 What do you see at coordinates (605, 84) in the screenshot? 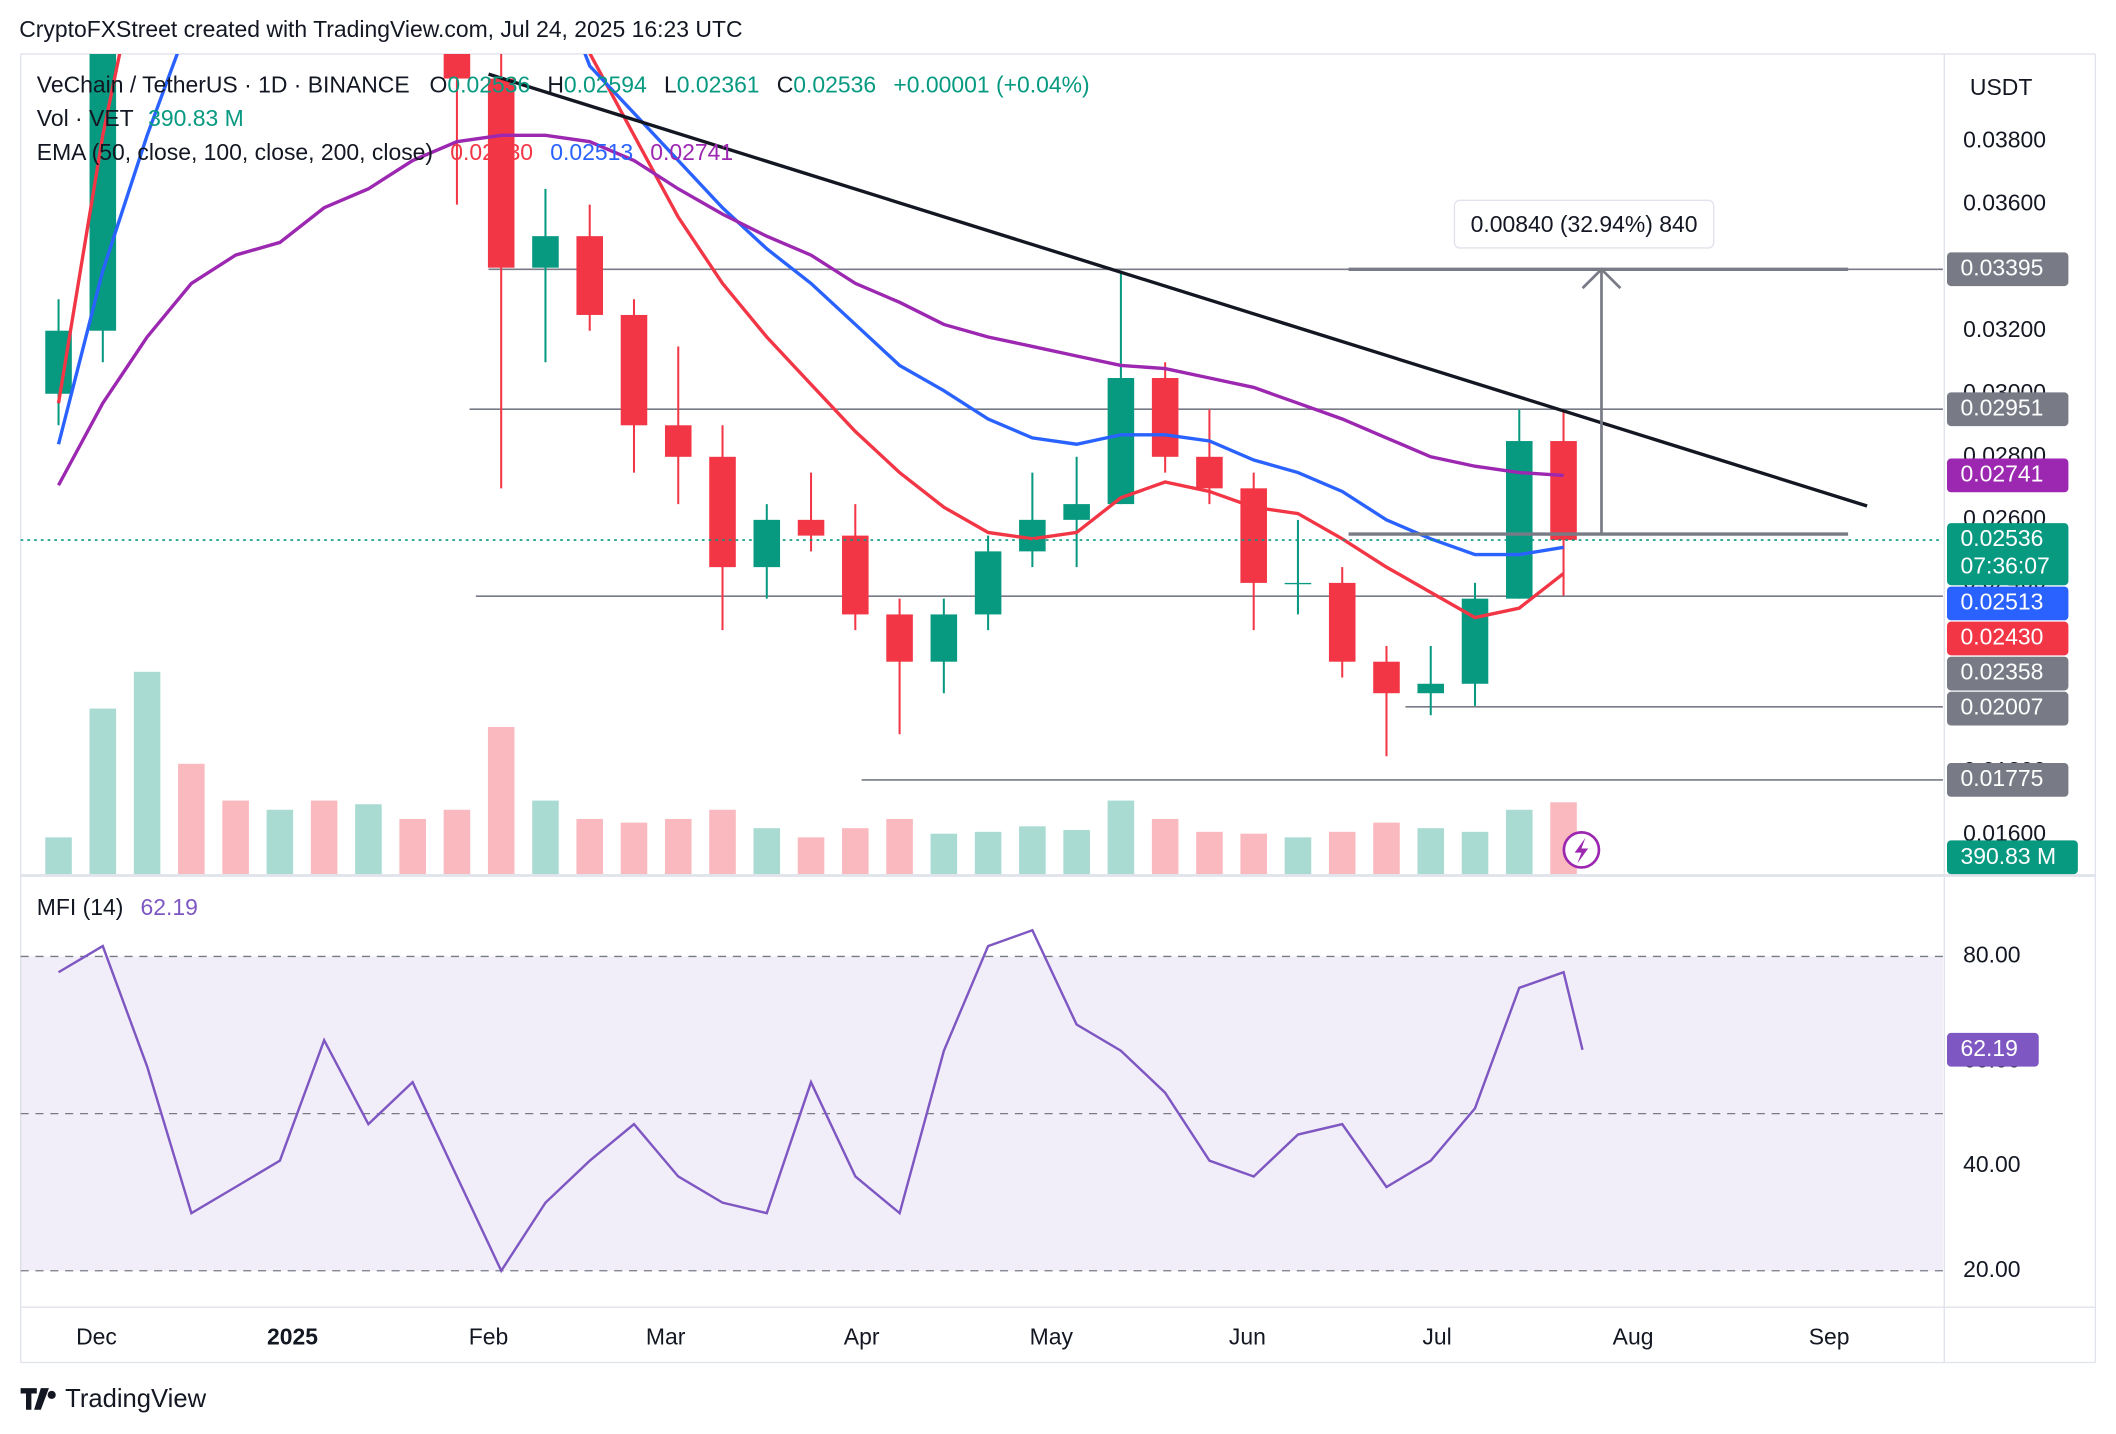
I see `ohlc-value: 0.02594` at bounding box center [605, 84].